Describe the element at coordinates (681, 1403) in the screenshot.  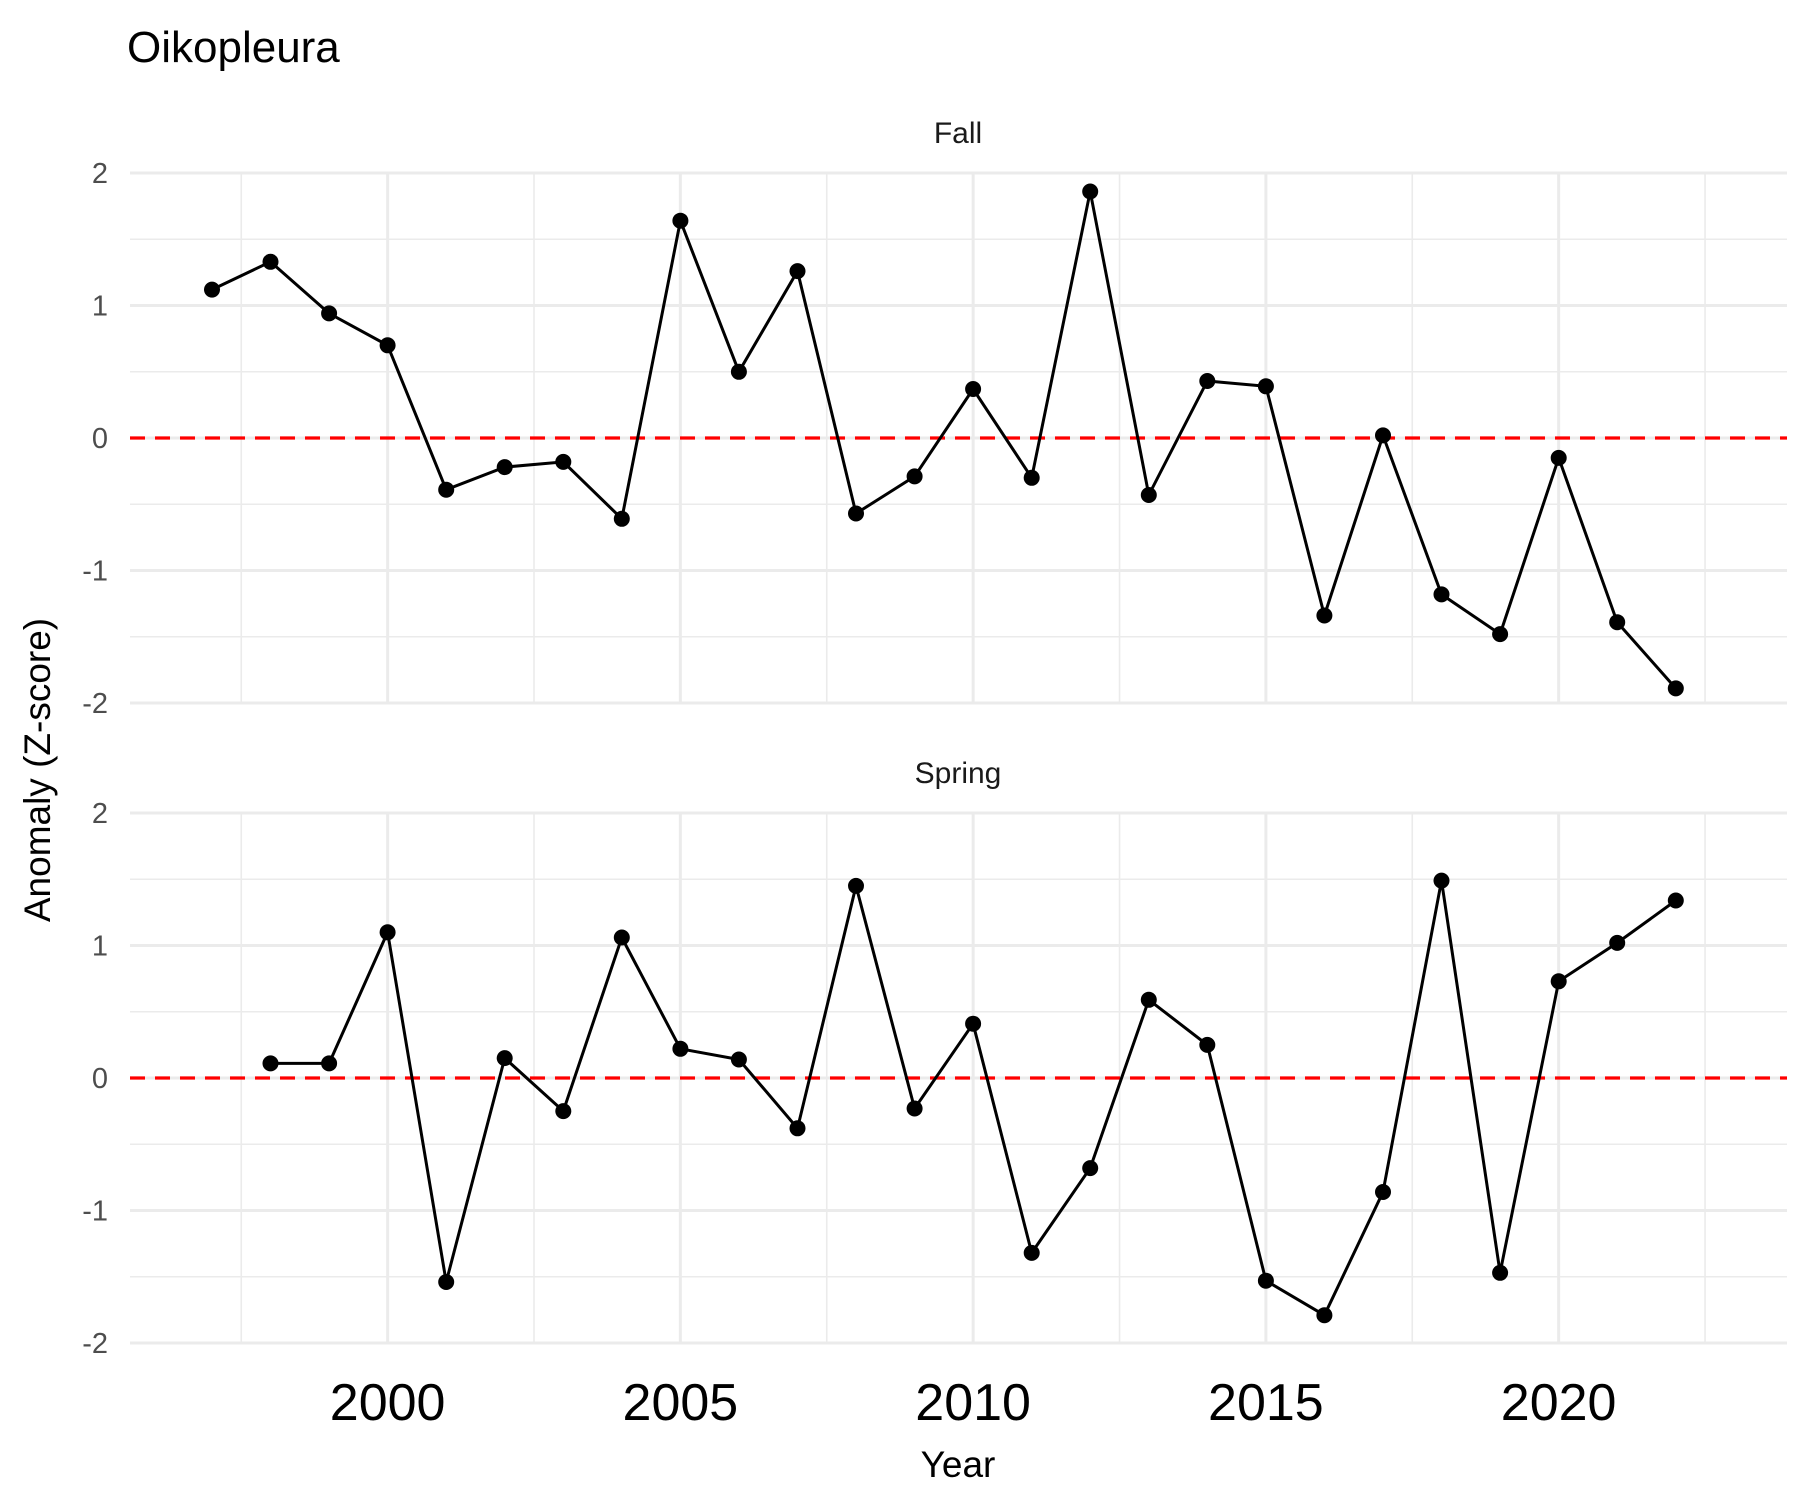
I see `x-tick-label-2005: 2005` at that location.